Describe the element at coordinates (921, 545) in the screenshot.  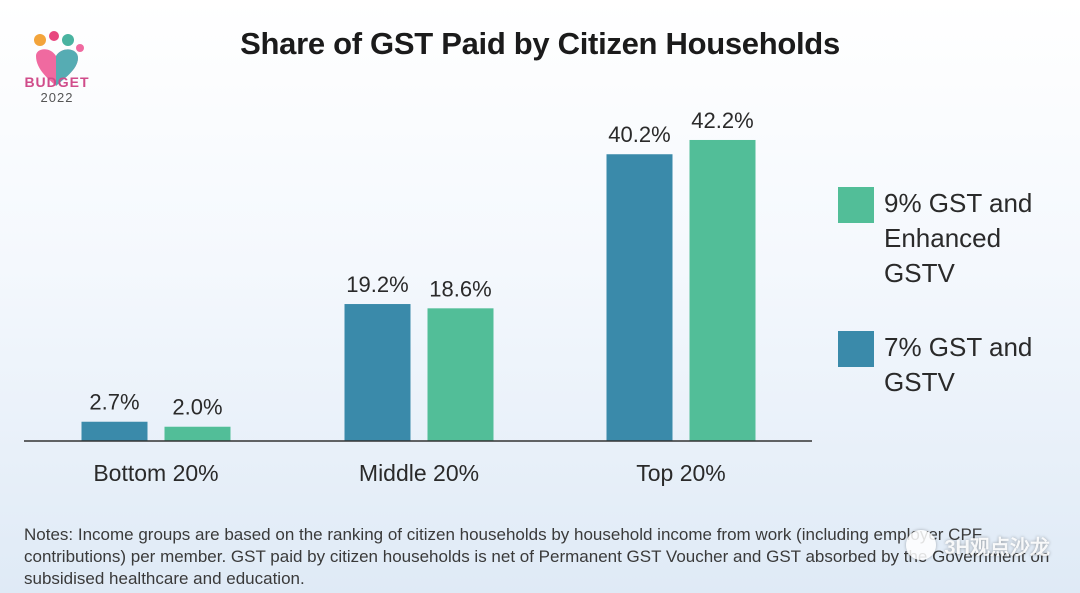
I see `wechat-icon` at that location.